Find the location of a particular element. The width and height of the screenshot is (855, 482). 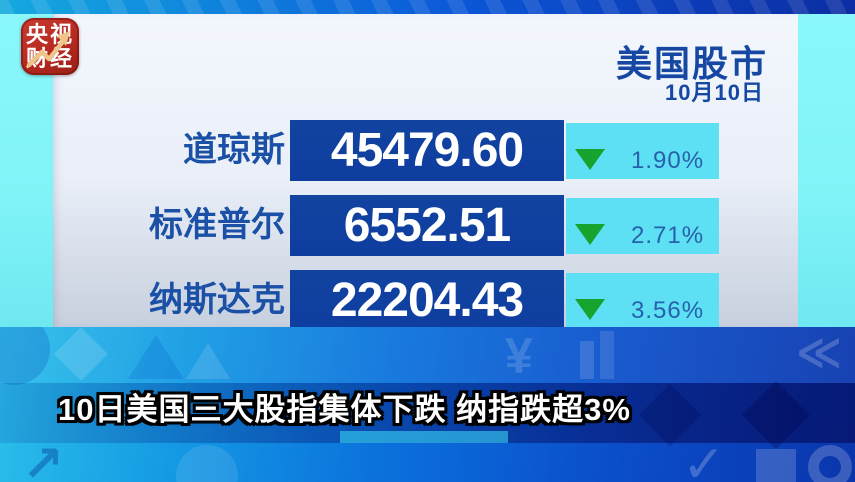

index-value-box: 22204.43 is located at coordinates (427, 300).